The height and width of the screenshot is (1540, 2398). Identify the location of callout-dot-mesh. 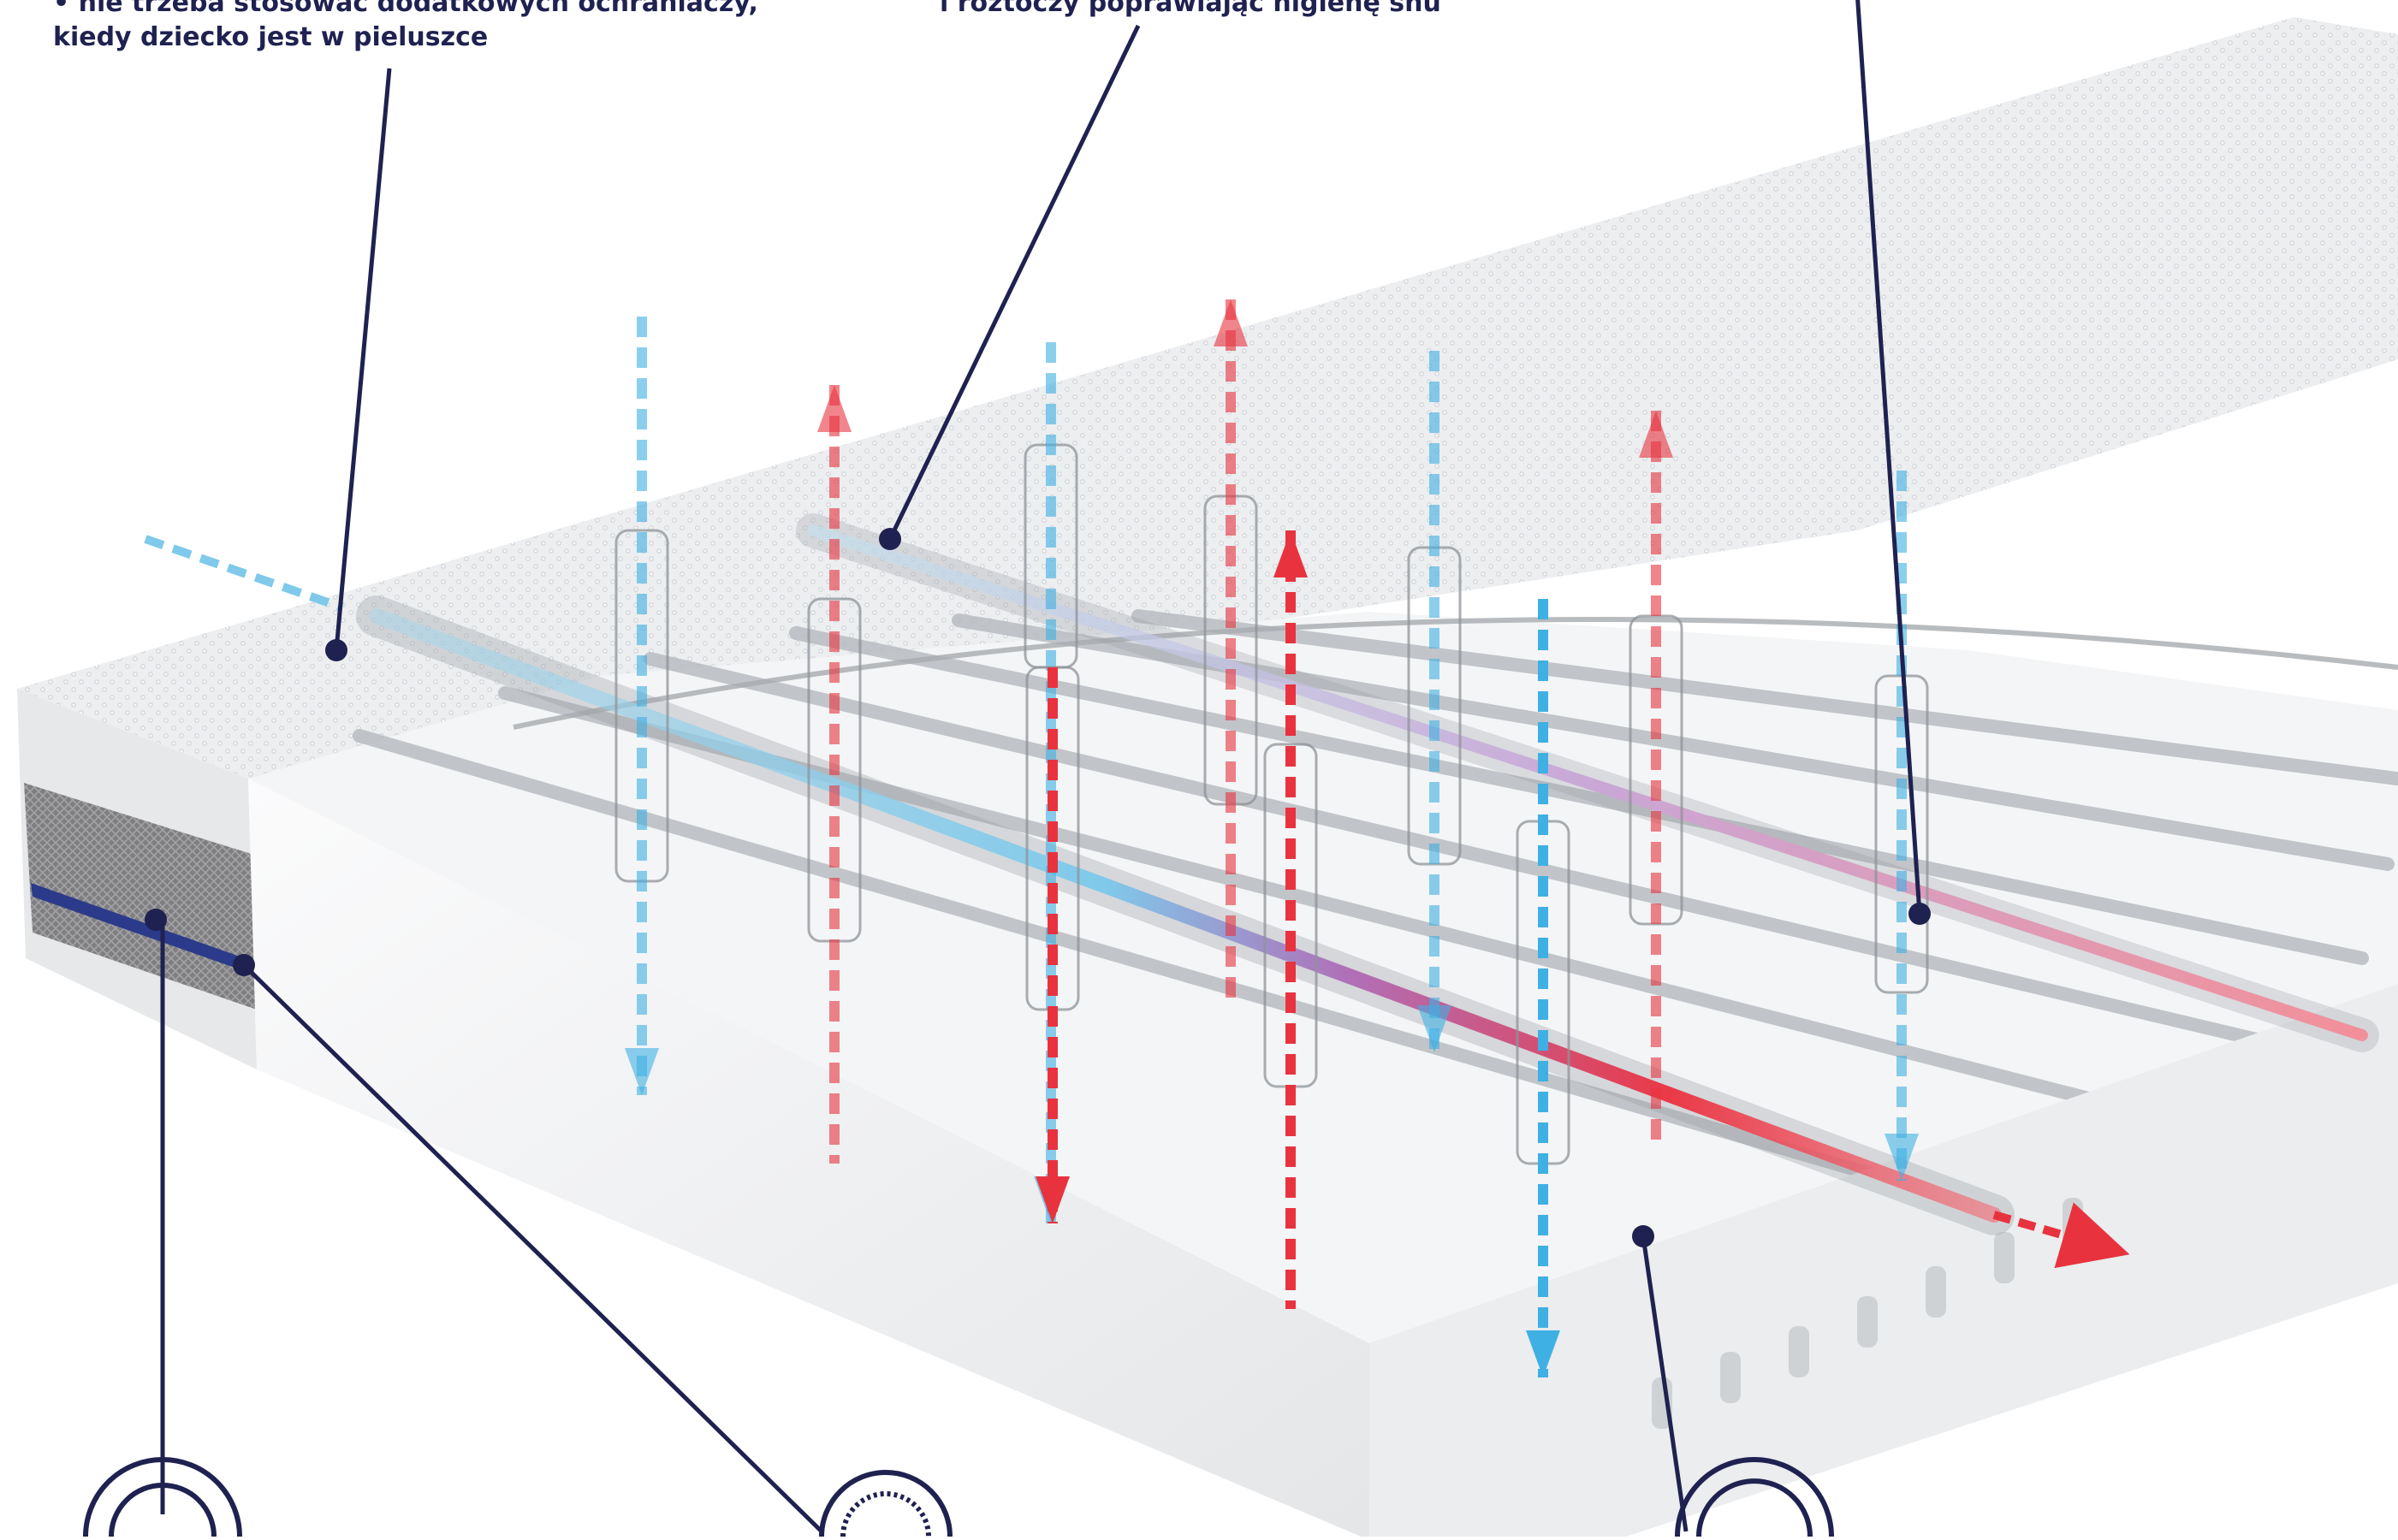
(156, 920).